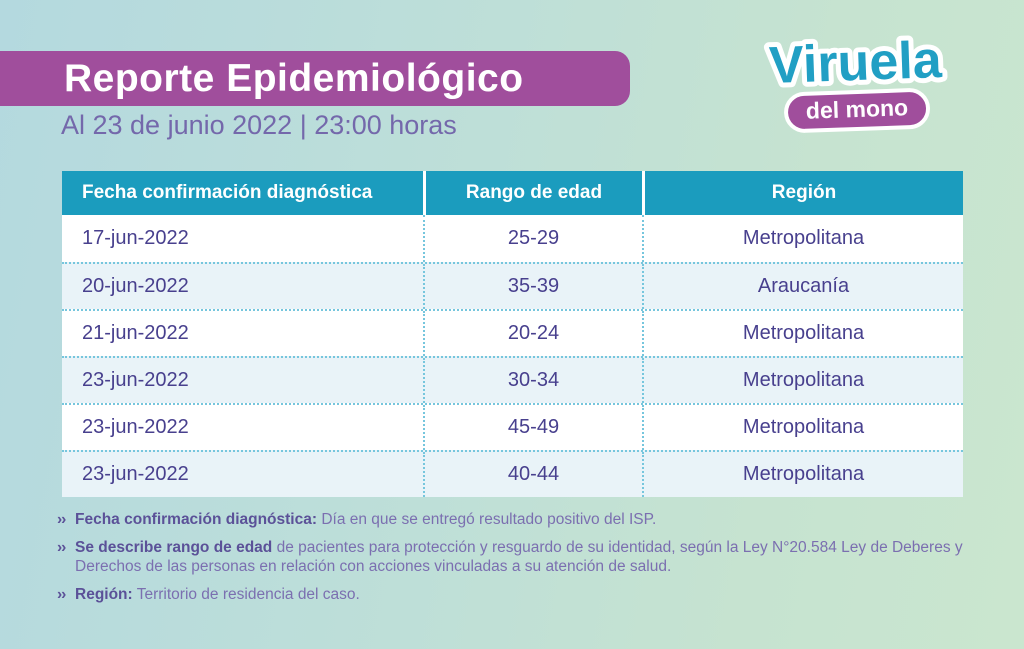 The width and height of the screenshot is (1024, 649). What do you see at coordinates (532, 193) in the screenshot?
I see `column-header-rango-edad: Rango de edad` at bounding box center [532, 193].